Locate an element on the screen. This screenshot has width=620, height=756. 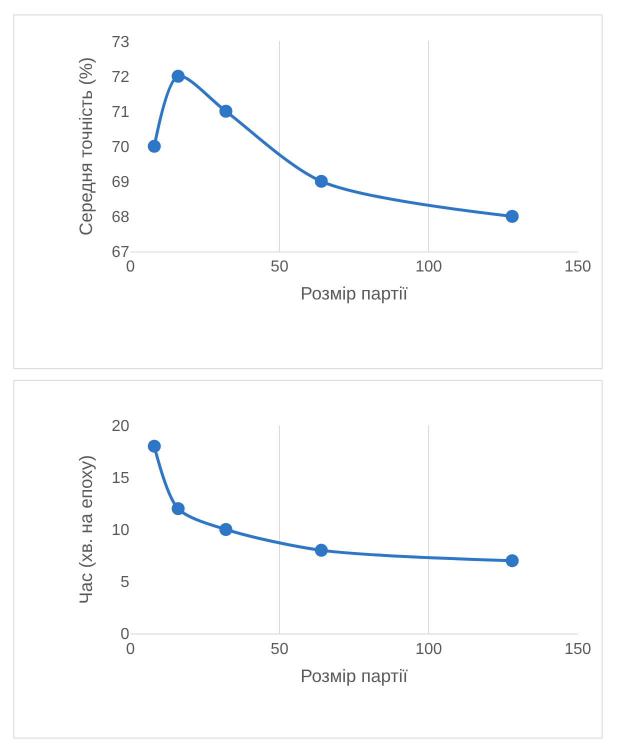
y-axis-title: Час (хв. на епоху) is located at coordinates (86, 529).